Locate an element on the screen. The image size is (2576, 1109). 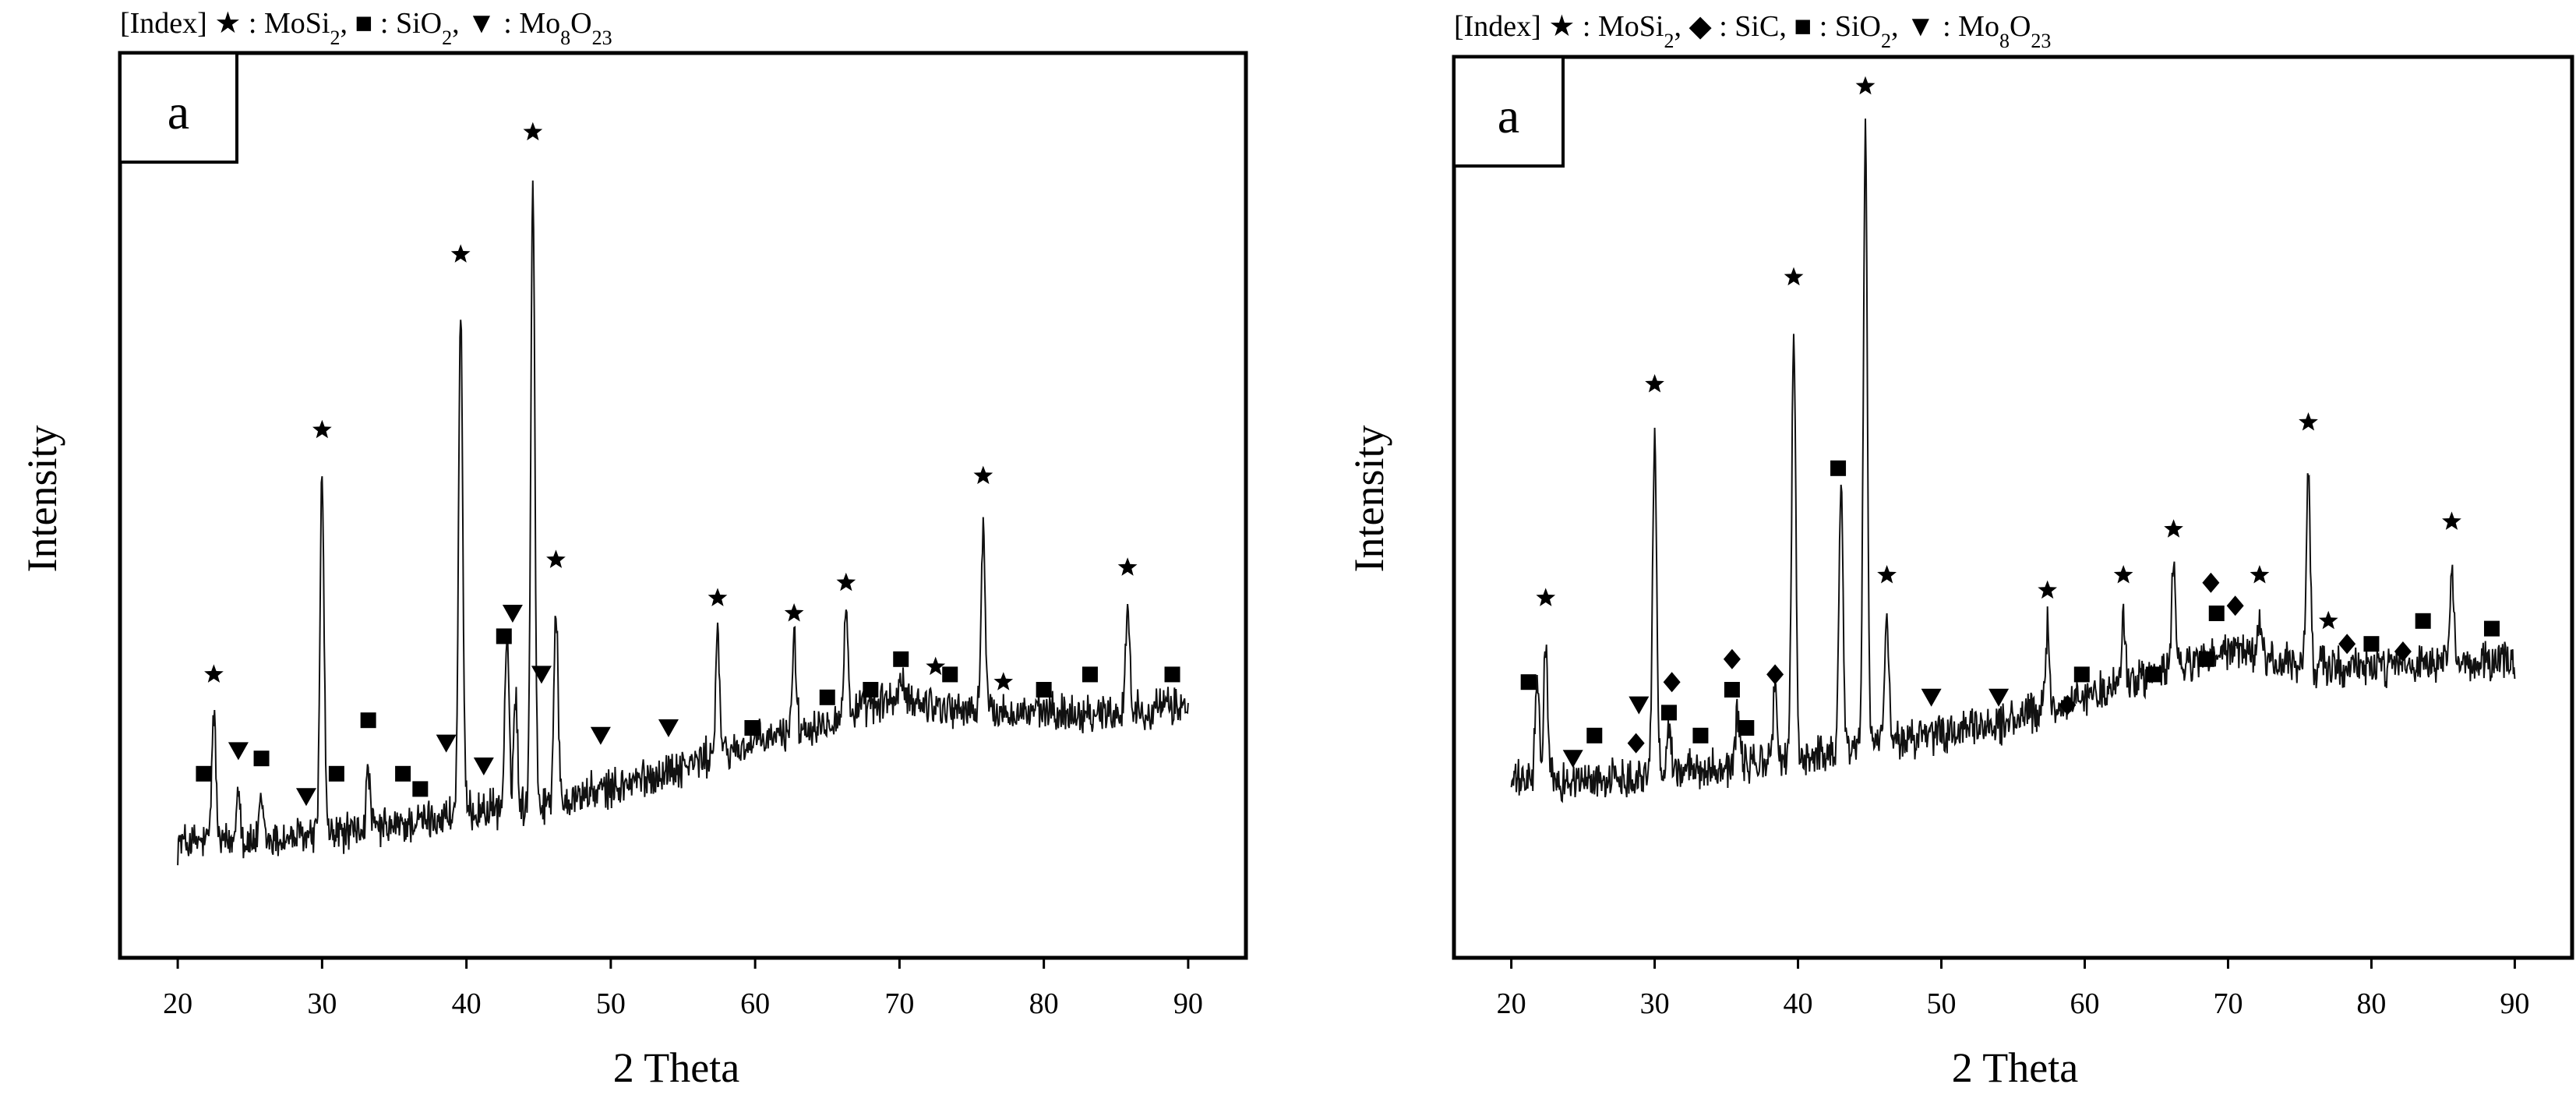
x-tick-label: 30 is located at coordinates (322, 1003).